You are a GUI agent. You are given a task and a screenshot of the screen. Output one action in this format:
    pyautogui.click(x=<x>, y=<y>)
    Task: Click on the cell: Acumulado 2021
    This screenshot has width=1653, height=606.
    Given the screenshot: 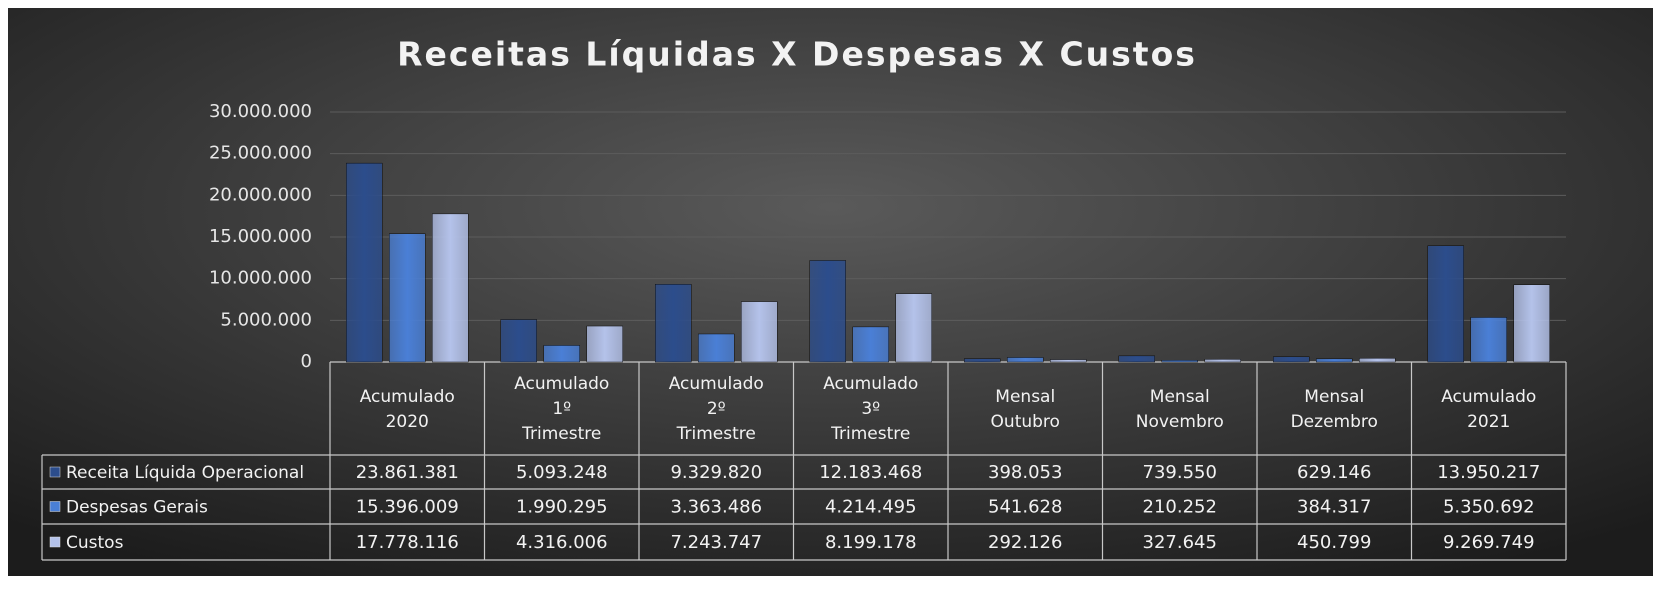 What is the action you would take?
    pyautogui.click(x=1489, y=409)
    